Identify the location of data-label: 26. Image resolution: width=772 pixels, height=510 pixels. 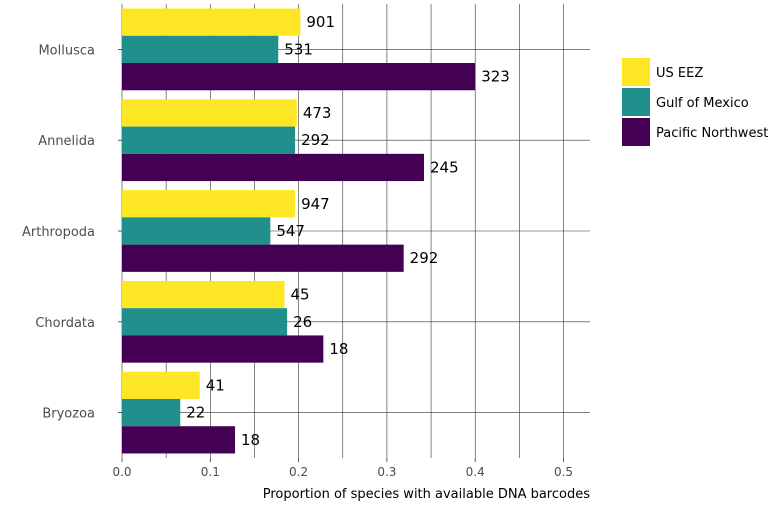
(302, 322).